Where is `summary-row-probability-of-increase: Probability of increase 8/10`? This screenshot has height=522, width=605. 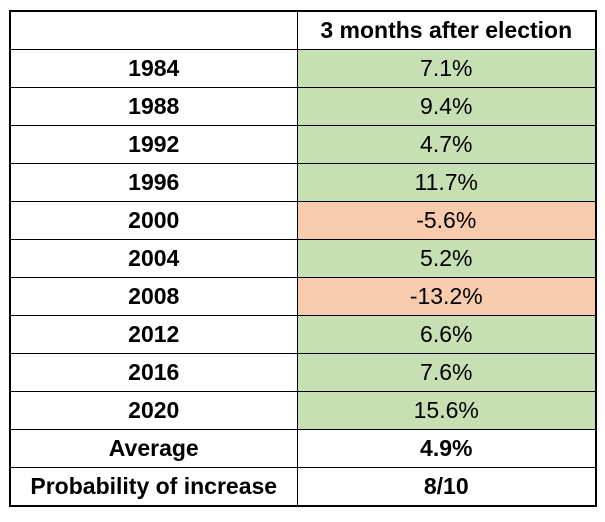
summary-row-probability-of-increase: Probability of increase 8/10 is located at coordinates (303, 487).